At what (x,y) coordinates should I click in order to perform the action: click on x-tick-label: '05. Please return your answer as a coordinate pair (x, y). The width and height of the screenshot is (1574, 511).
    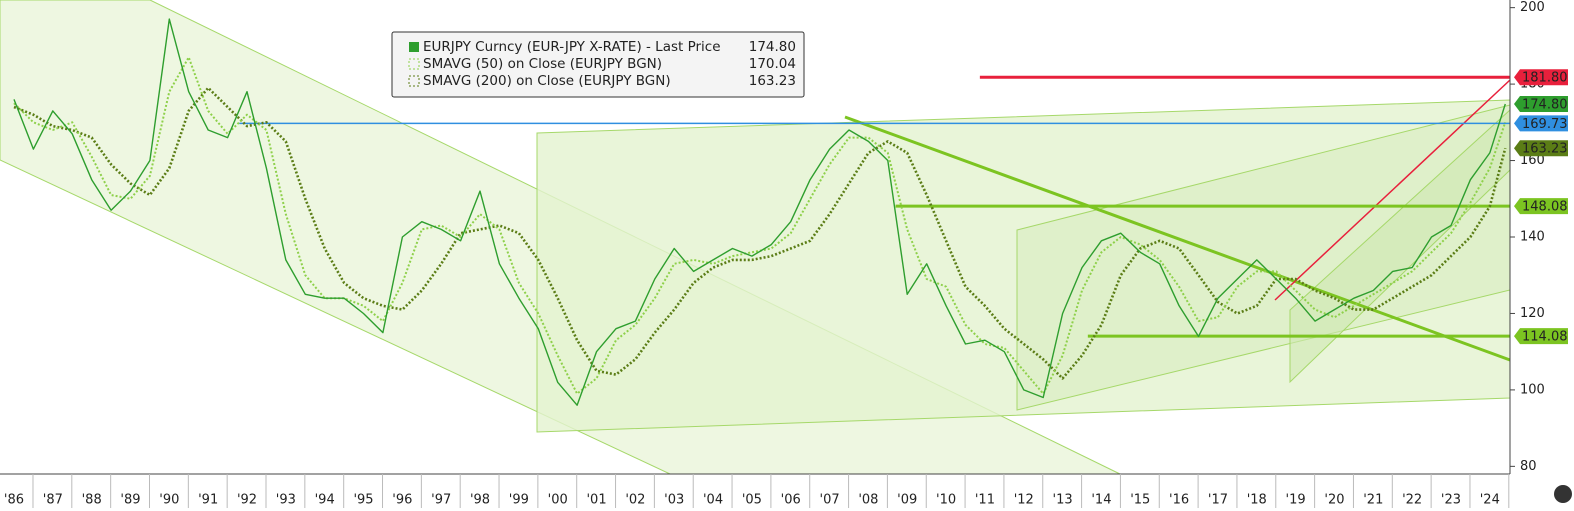
    Looking at the image, I should click on (752, 500).